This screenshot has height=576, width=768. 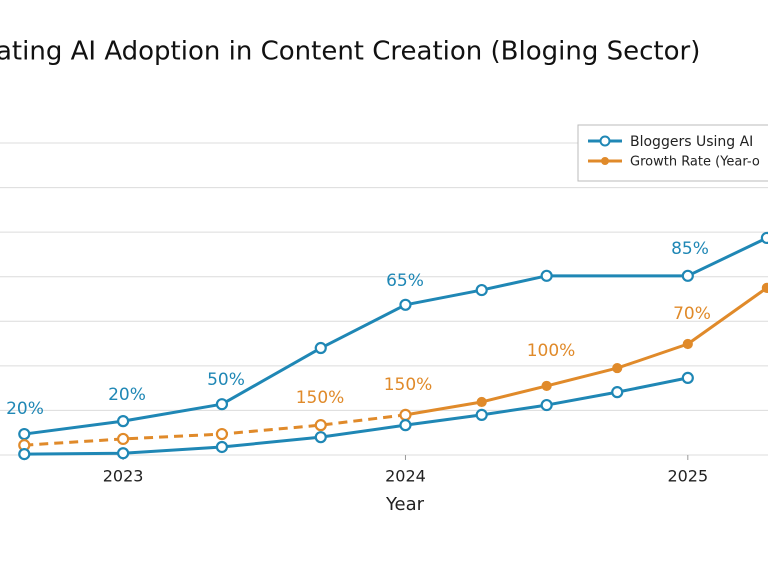 I want to click on annotation: 70%, so click(x=692, y=314).